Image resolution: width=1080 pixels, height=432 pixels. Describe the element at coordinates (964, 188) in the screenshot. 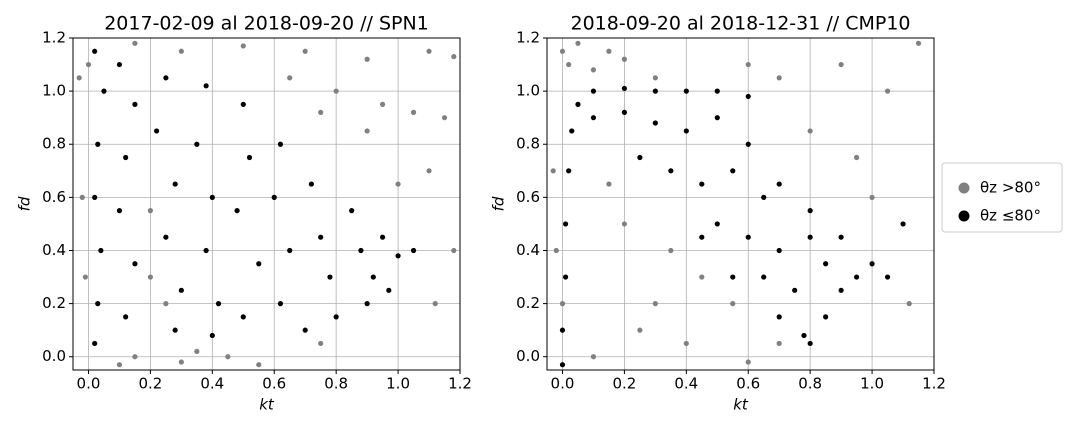

I see `legend-marker` at that location.